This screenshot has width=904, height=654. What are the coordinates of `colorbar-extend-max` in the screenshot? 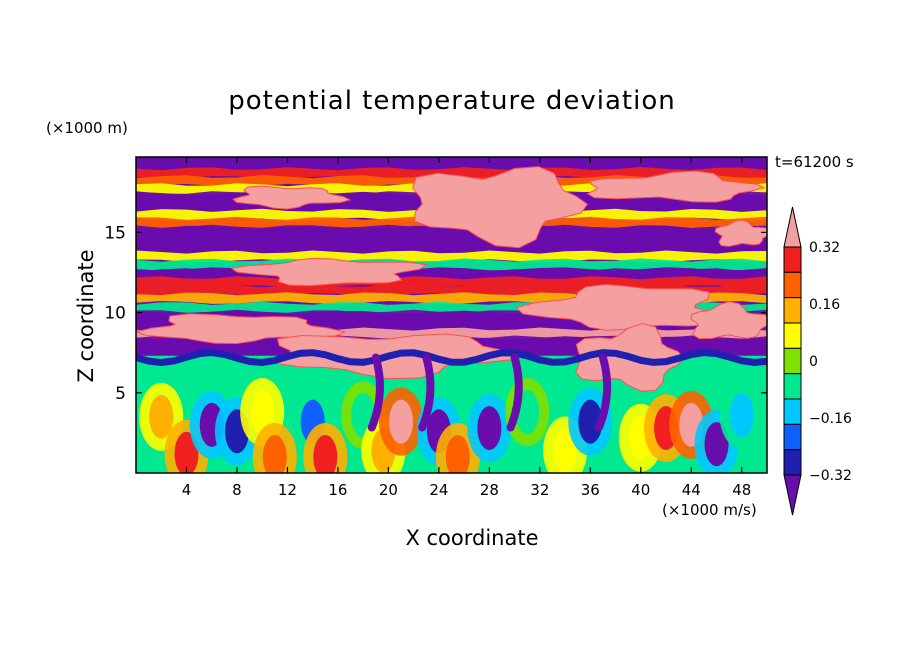 It's located at (792, 227).